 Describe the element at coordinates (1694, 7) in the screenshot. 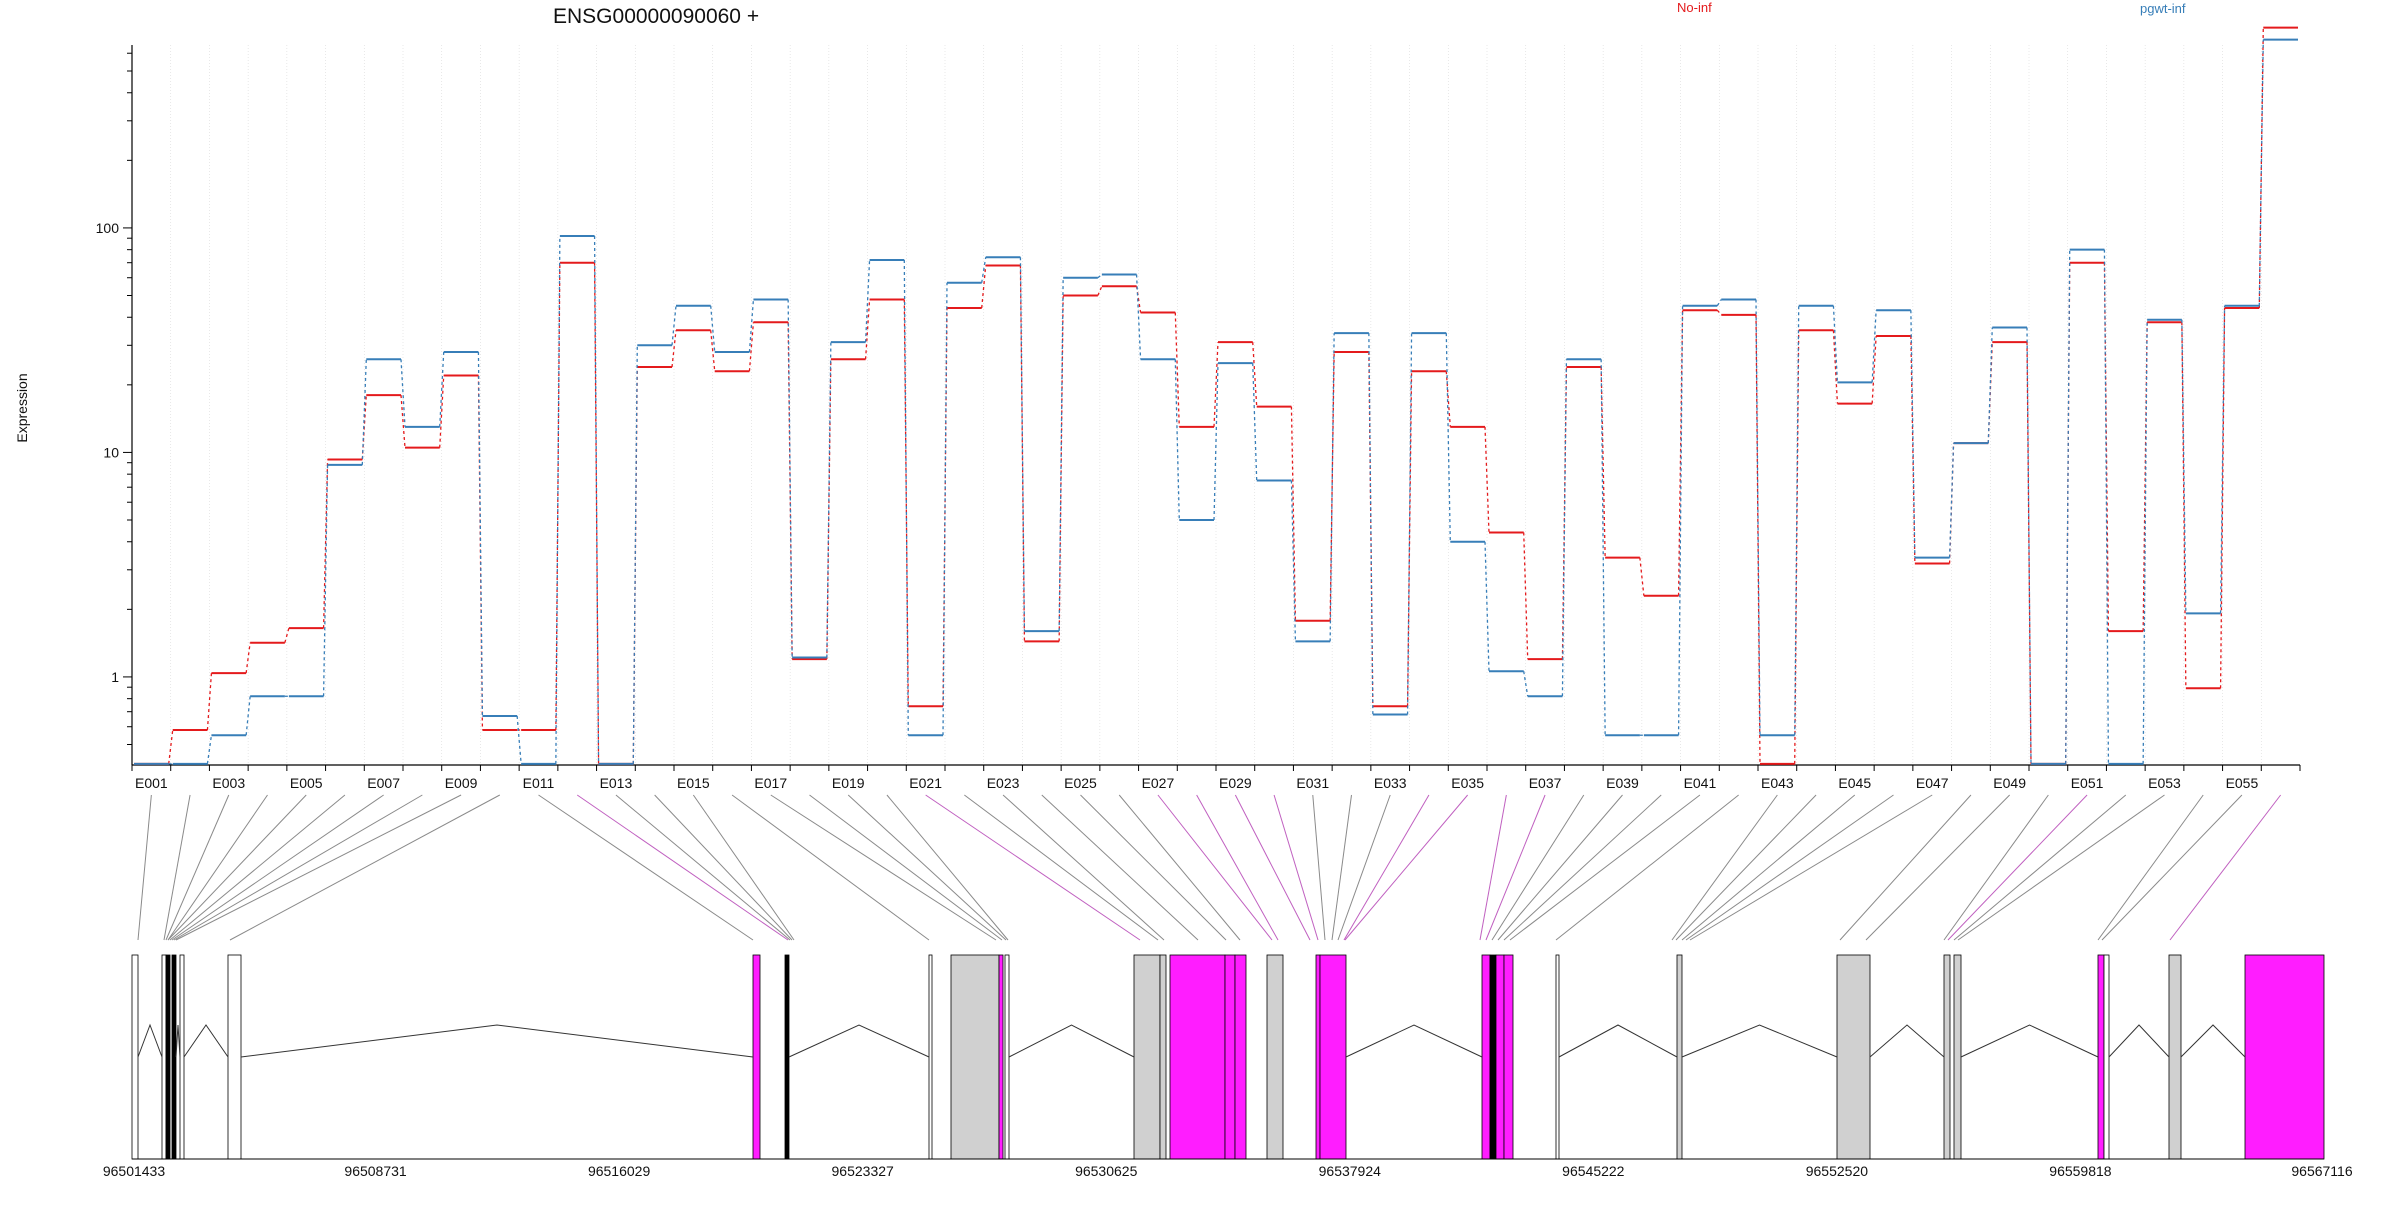

I see `legend-no-inf: No-inf` at that location.